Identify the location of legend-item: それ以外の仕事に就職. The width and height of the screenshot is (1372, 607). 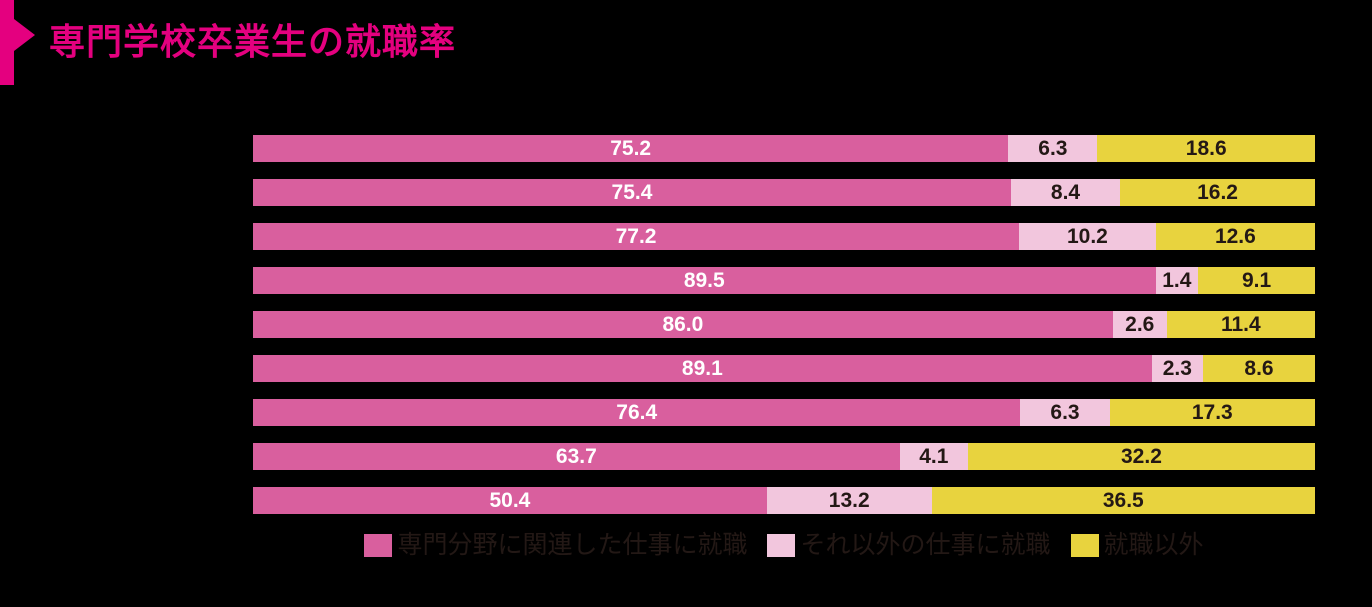
(909, 545).